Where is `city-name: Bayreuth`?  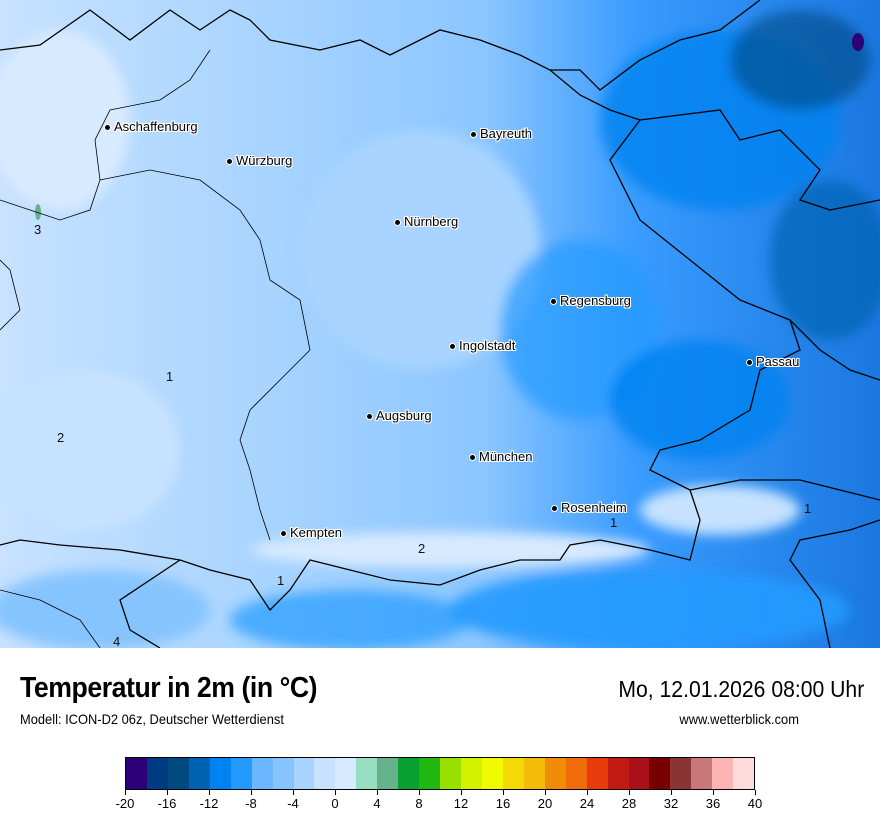
city-name: Bayreuth is located at coordinates (506, 133).